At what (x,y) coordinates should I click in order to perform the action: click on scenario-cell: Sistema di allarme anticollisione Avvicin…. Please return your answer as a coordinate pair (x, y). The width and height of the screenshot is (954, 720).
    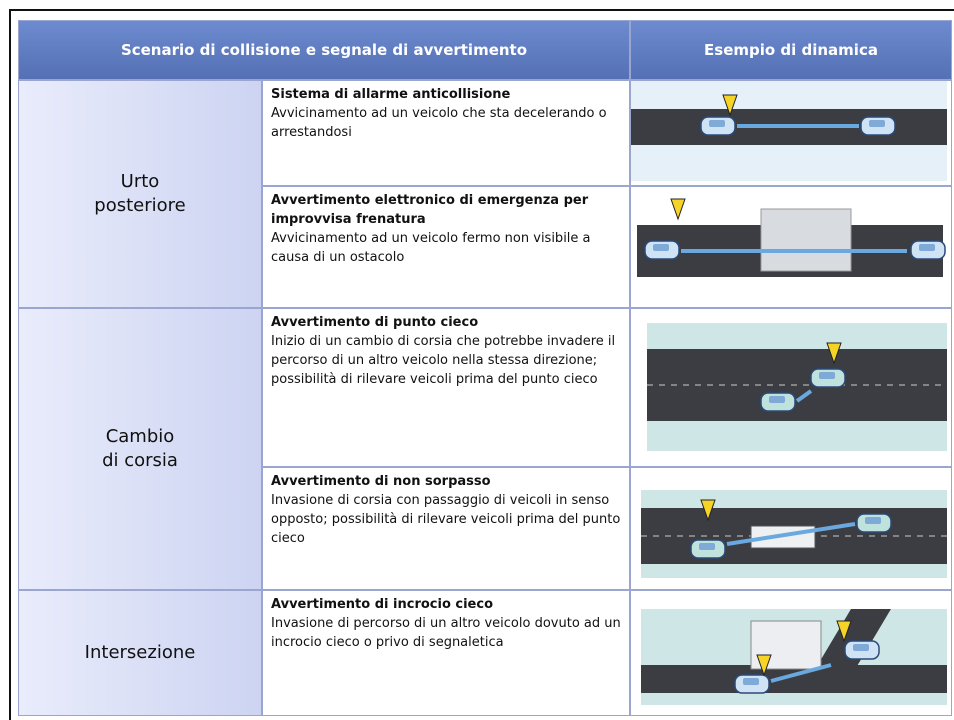
    Looking at the image, I should click on (446, 133).